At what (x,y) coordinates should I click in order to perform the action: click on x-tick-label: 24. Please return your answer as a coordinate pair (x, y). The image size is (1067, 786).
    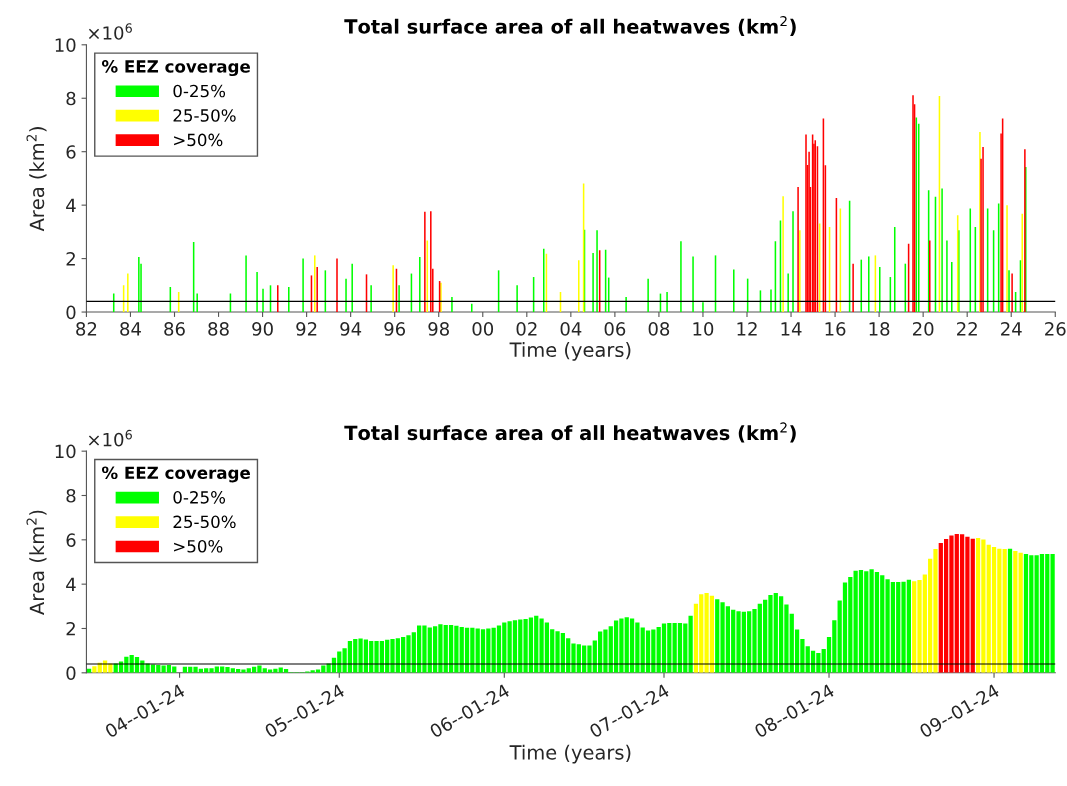
    Looking at the image, I should click on (1011, 329).